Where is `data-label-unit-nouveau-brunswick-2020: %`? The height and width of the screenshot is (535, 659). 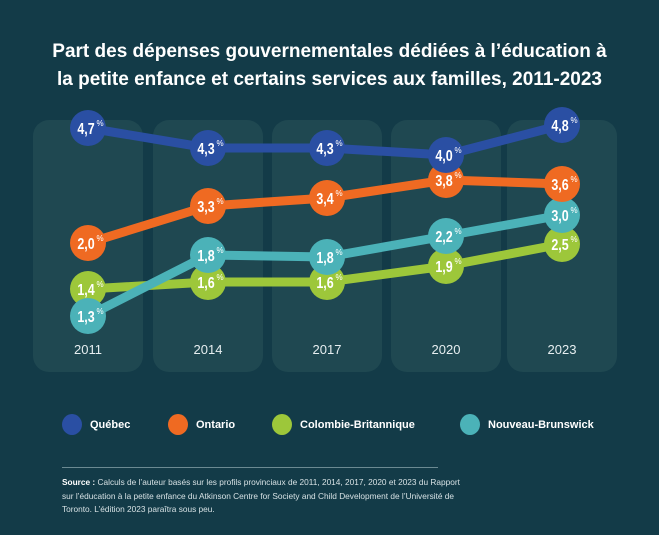
data-label-unit-nouveau-brunswick-2020: % is located at coordinates (457, 231).